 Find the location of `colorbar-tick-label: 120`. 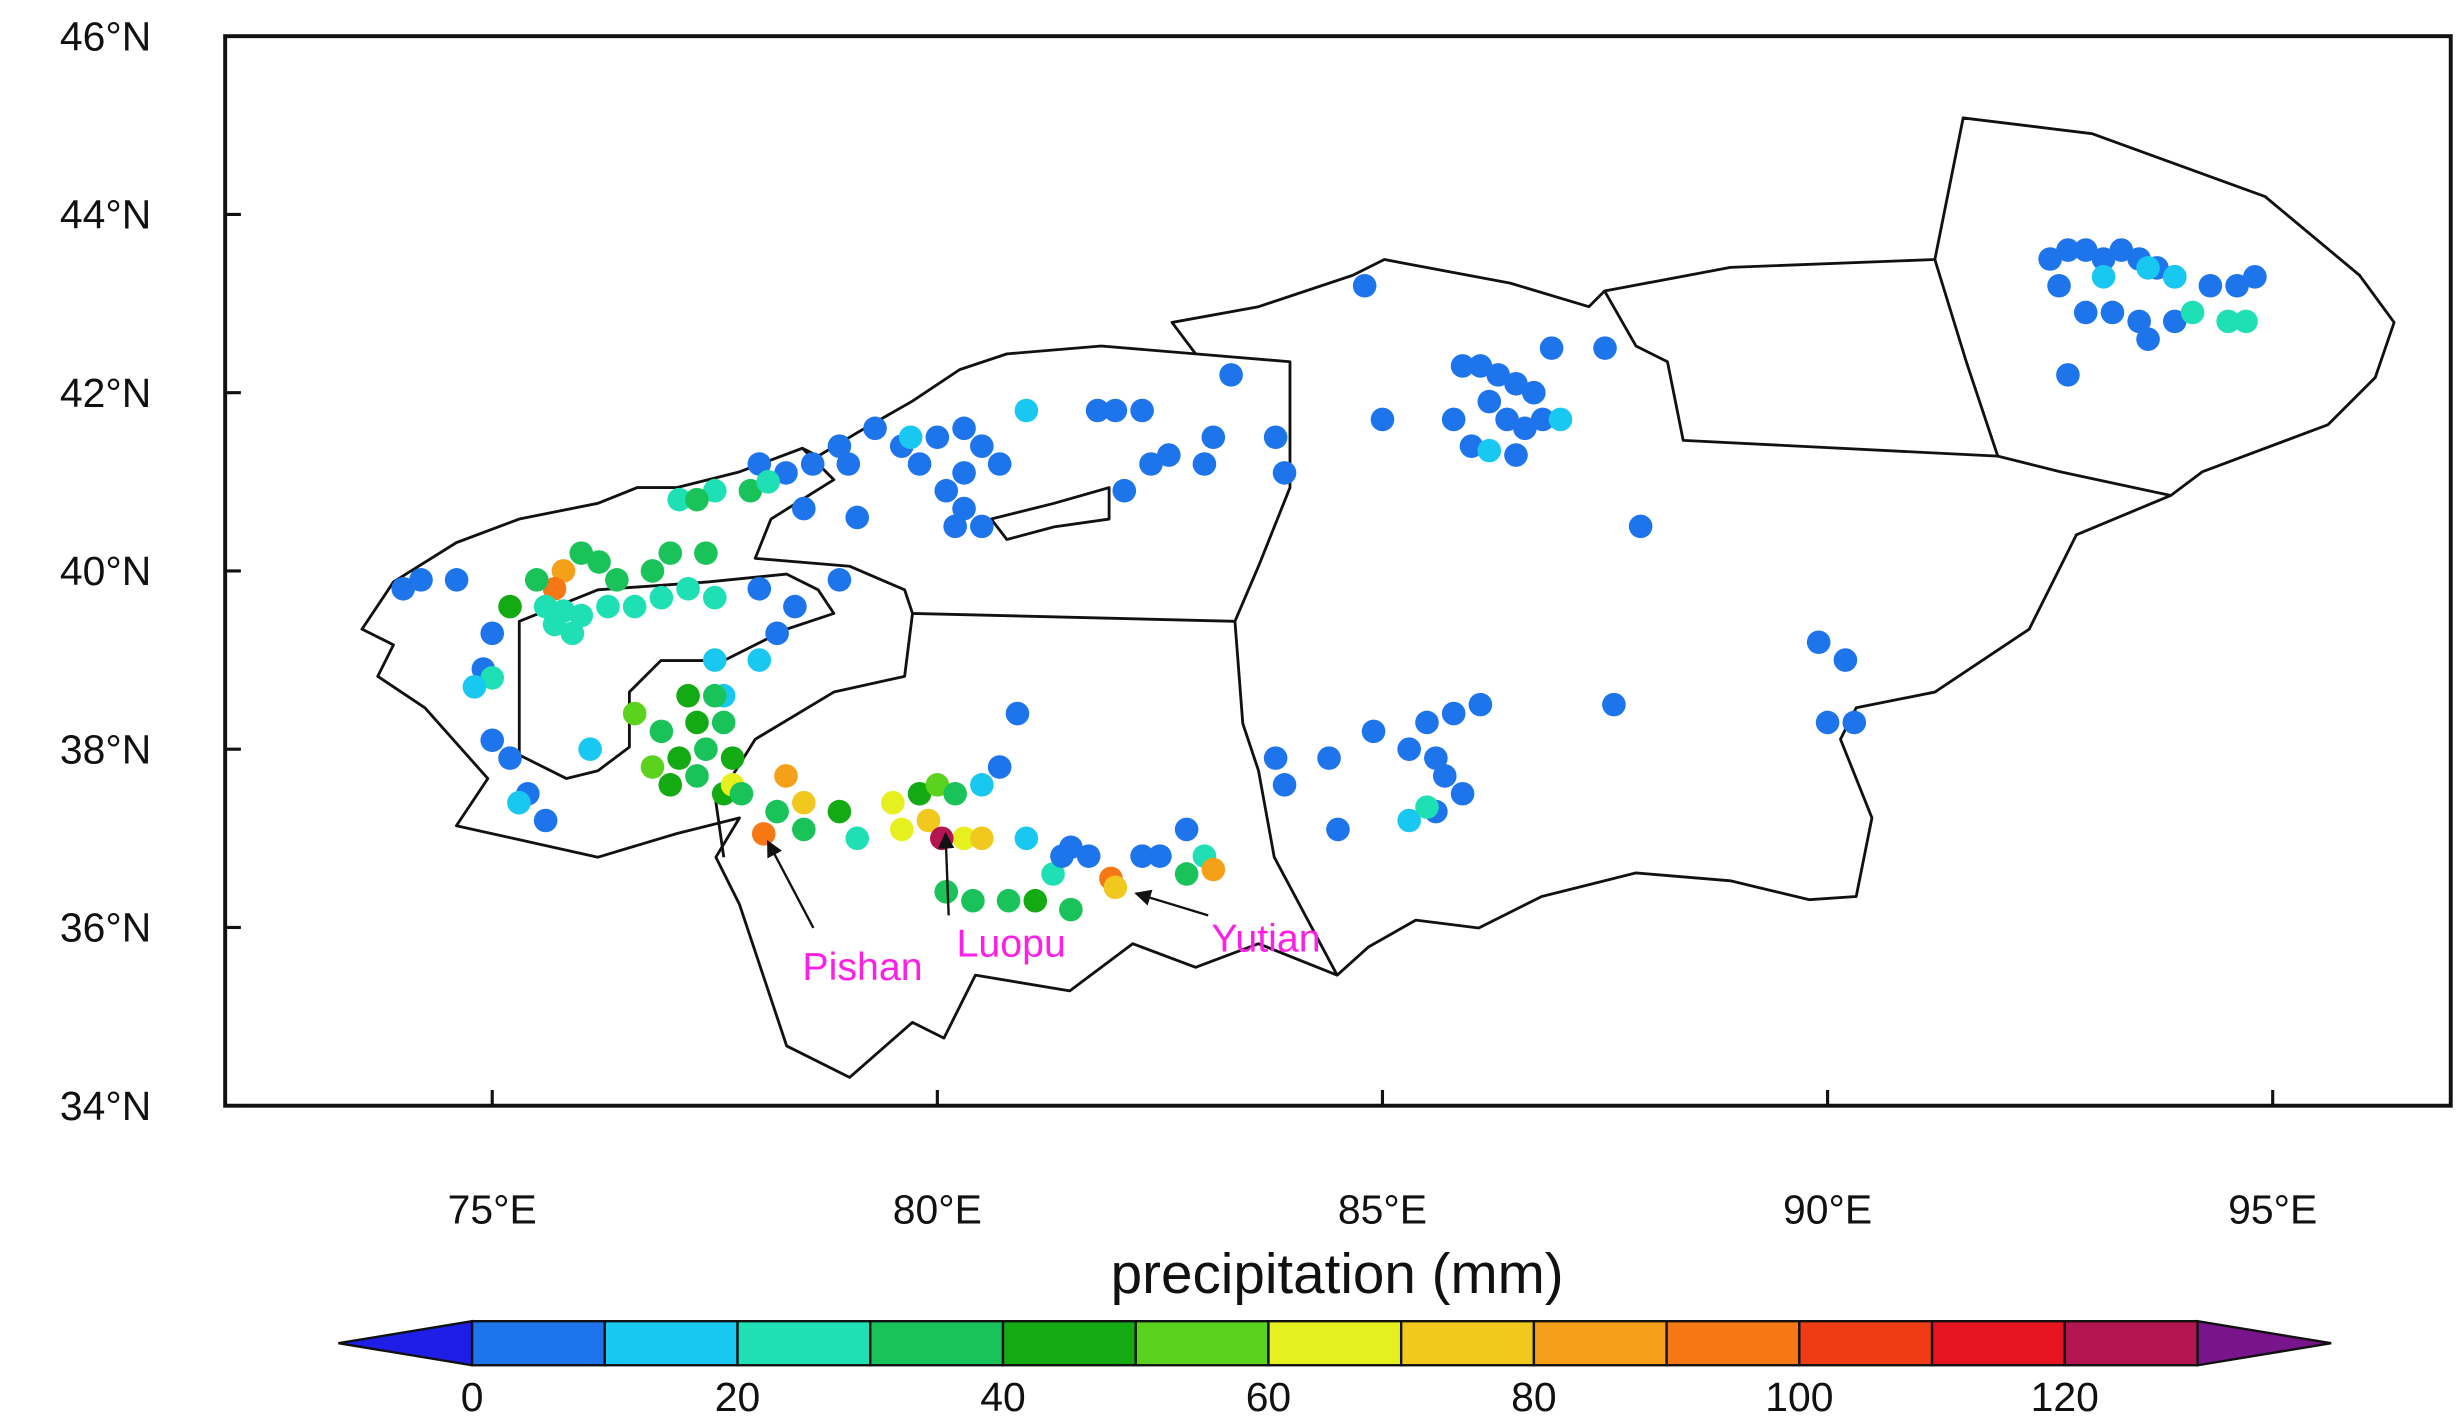

colorbar-tick-label: 120 is located at coordinates (2065, 1397).